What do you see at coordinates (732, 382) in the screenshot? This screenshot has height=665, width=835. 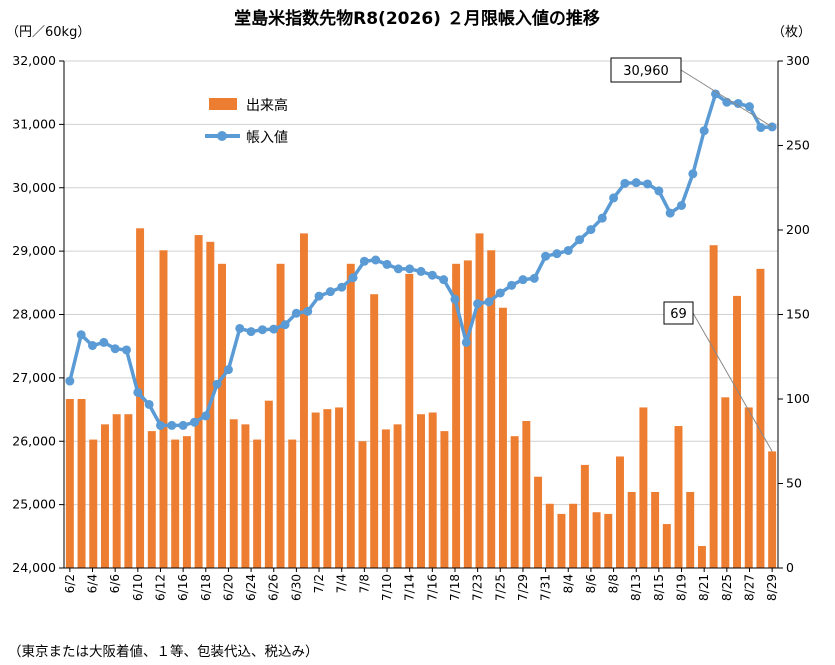 I see `callout-leader-volume` at bounding box center [732, 382].